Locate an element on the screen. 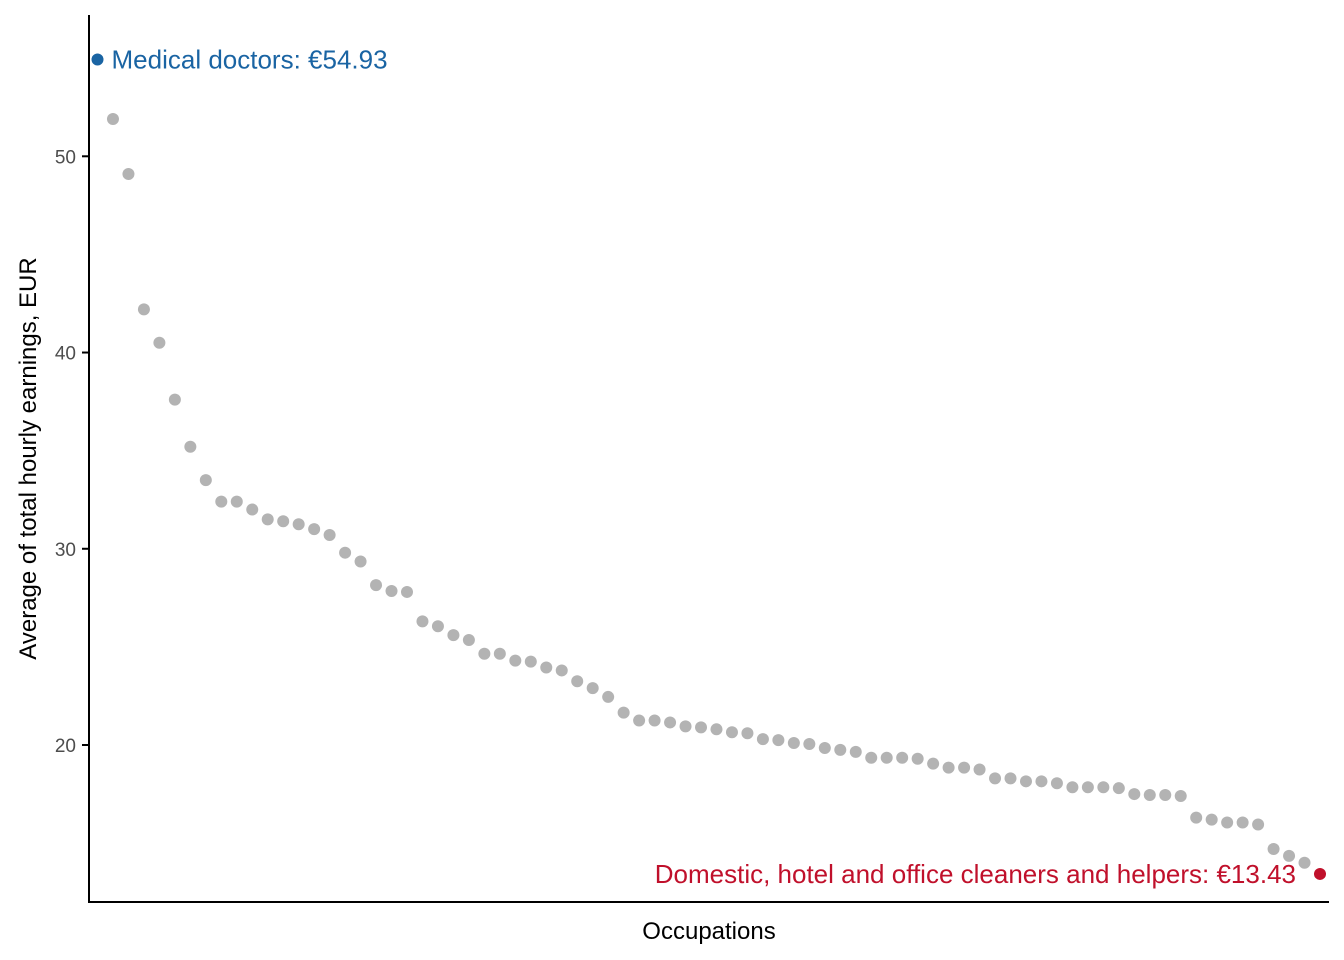 The height and width of the screenshot is (960, 1344). y-tick-label: 20 is located at coordinates (65, 746).